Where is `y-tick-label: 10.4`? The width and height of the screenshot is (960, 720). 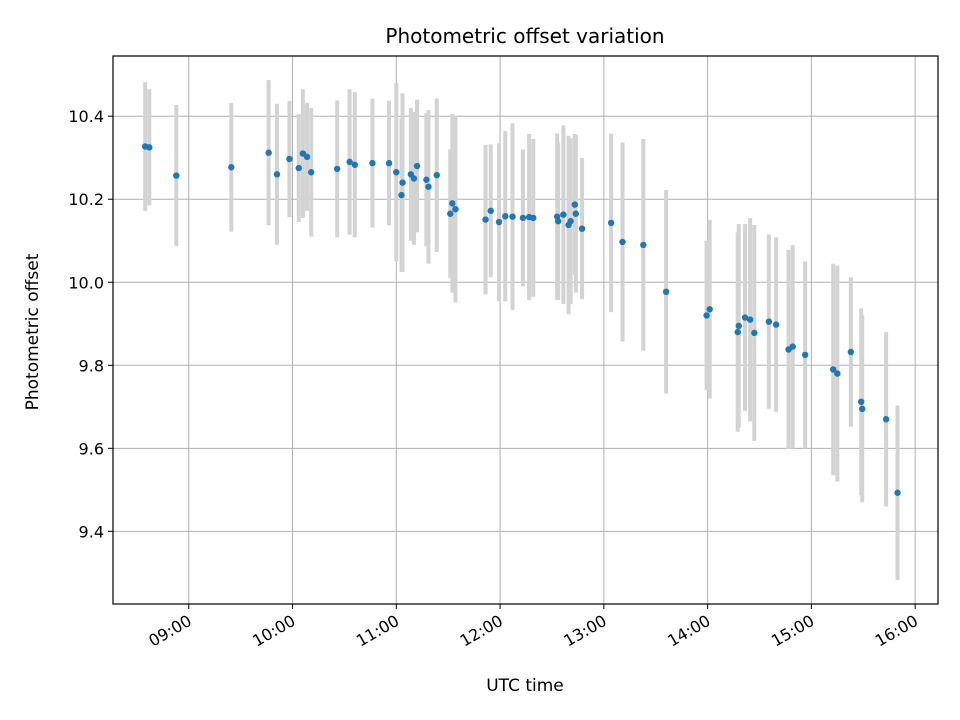 y-tick-label: 10.4 is located at coordinates (86, 116).